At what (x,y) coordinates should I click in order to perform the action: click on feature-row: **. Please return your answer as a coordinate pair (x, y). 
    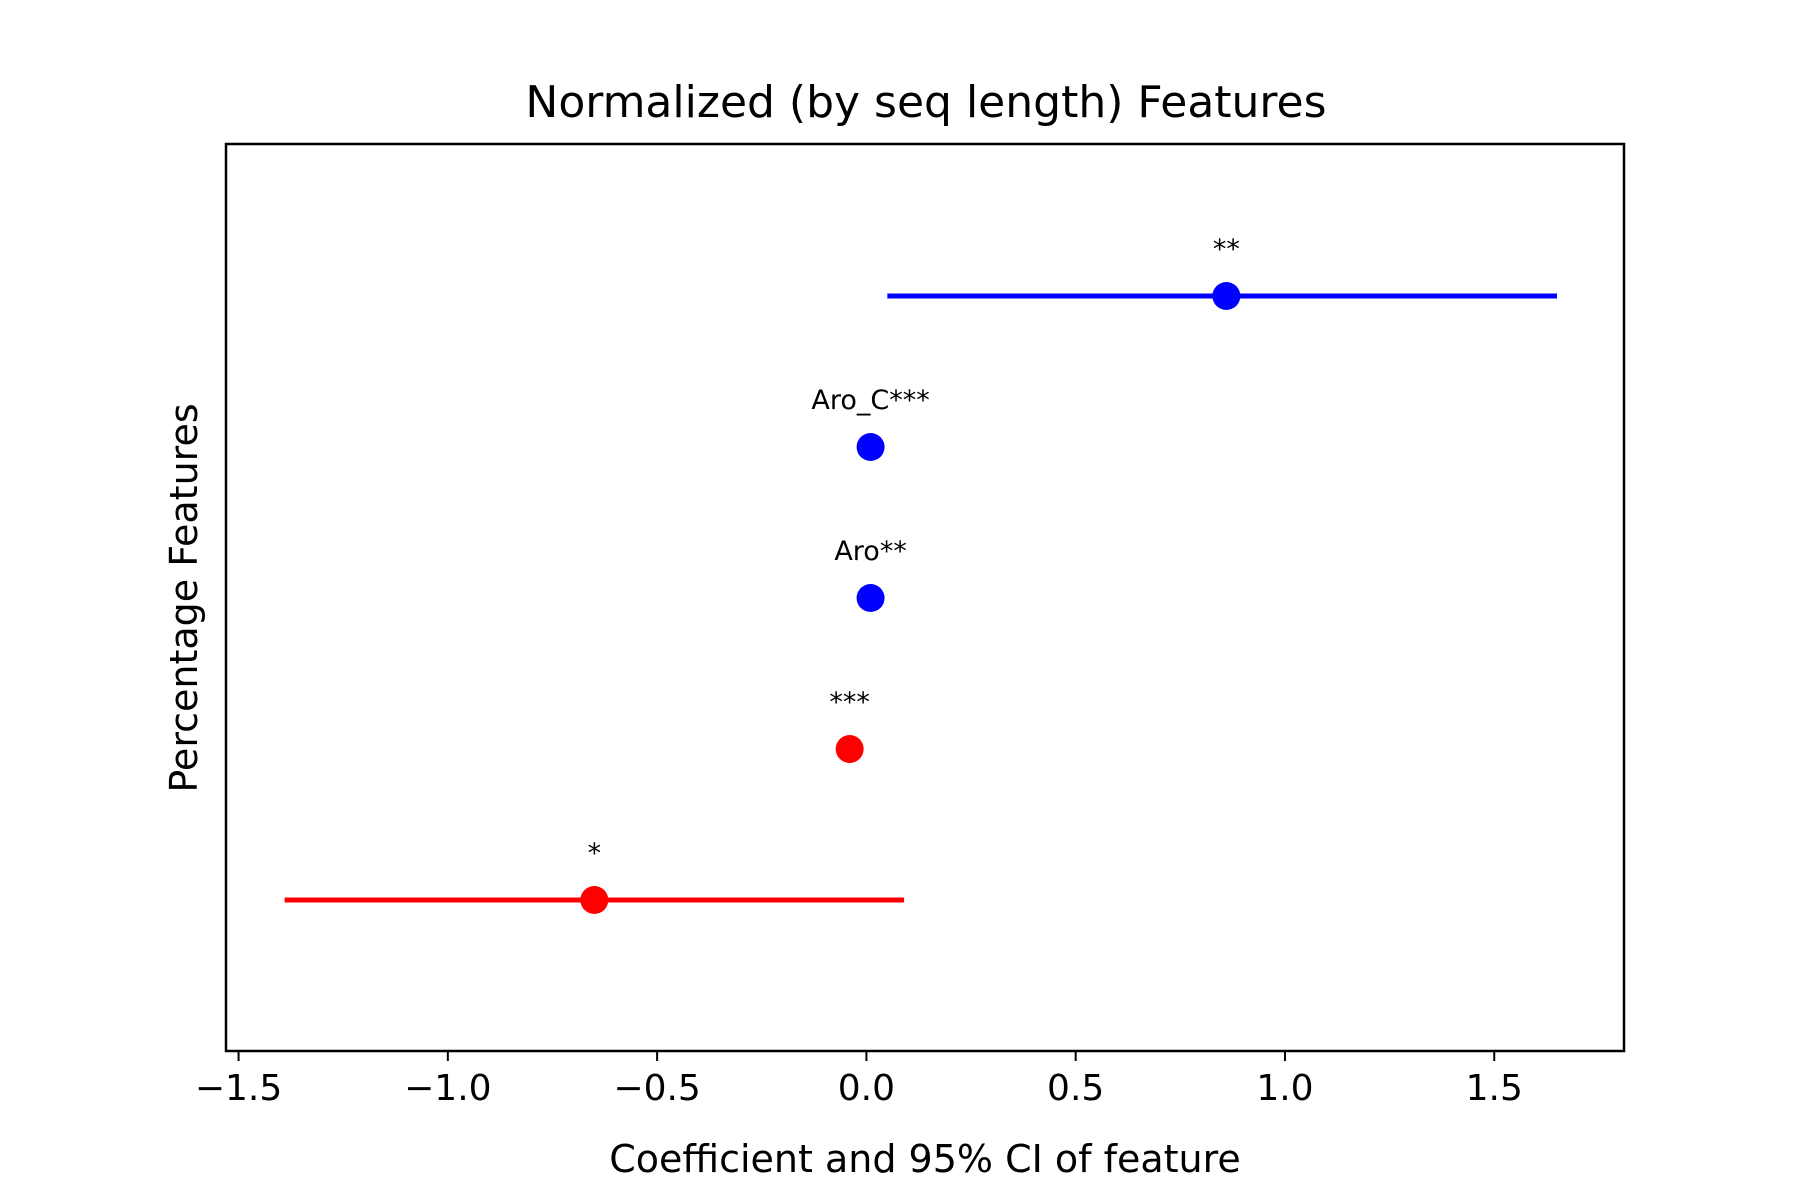
    Looking at the image, I should click on (1222, 272).